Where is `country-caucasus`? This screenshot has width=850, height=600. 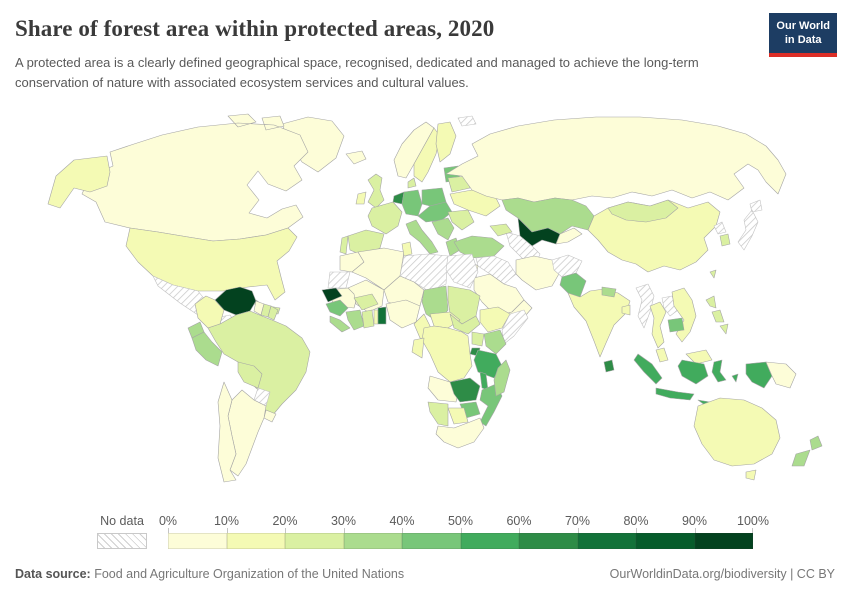 country-caucasus is located at coordinates (501, 230).